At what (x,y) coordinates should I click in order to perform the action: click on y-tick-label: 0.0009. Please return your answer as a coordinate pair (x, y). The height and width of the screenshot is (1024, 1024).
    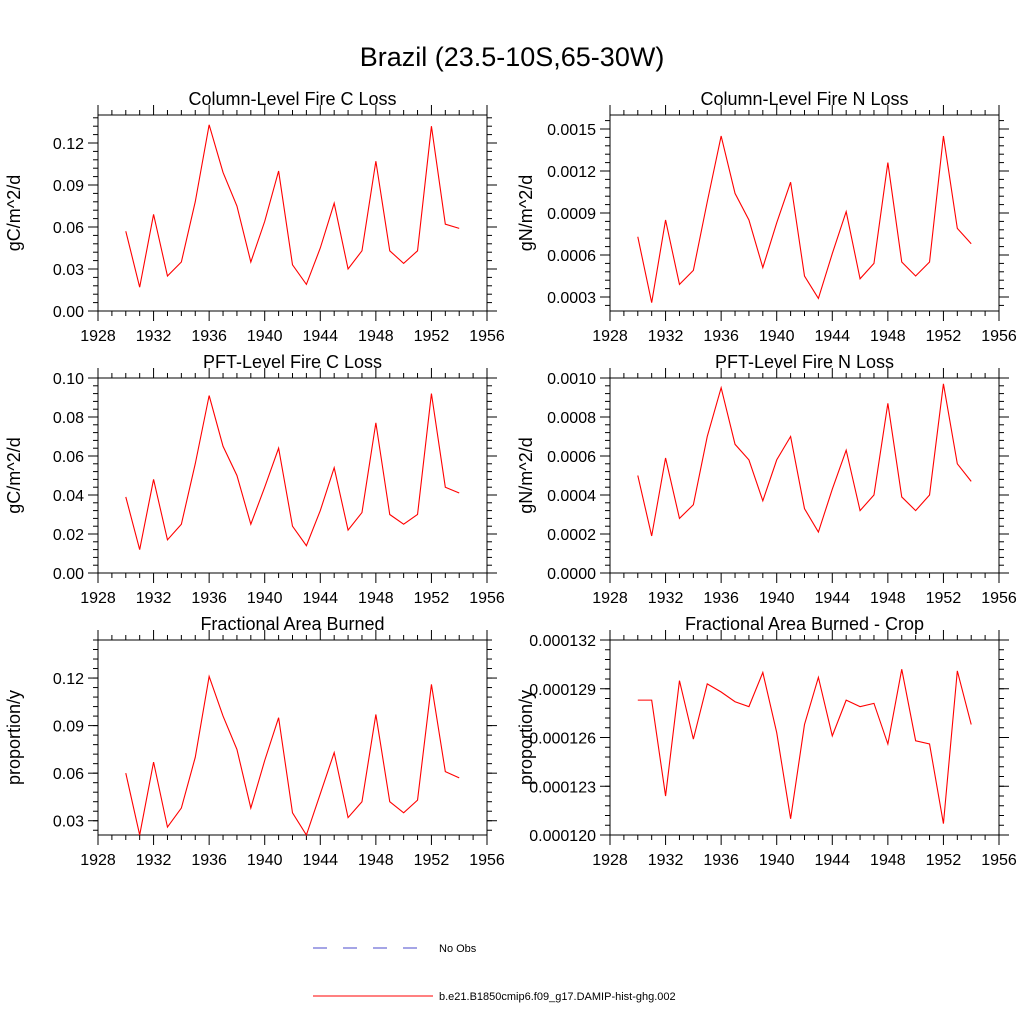
    Looking at the image, I should click on (571, 214).